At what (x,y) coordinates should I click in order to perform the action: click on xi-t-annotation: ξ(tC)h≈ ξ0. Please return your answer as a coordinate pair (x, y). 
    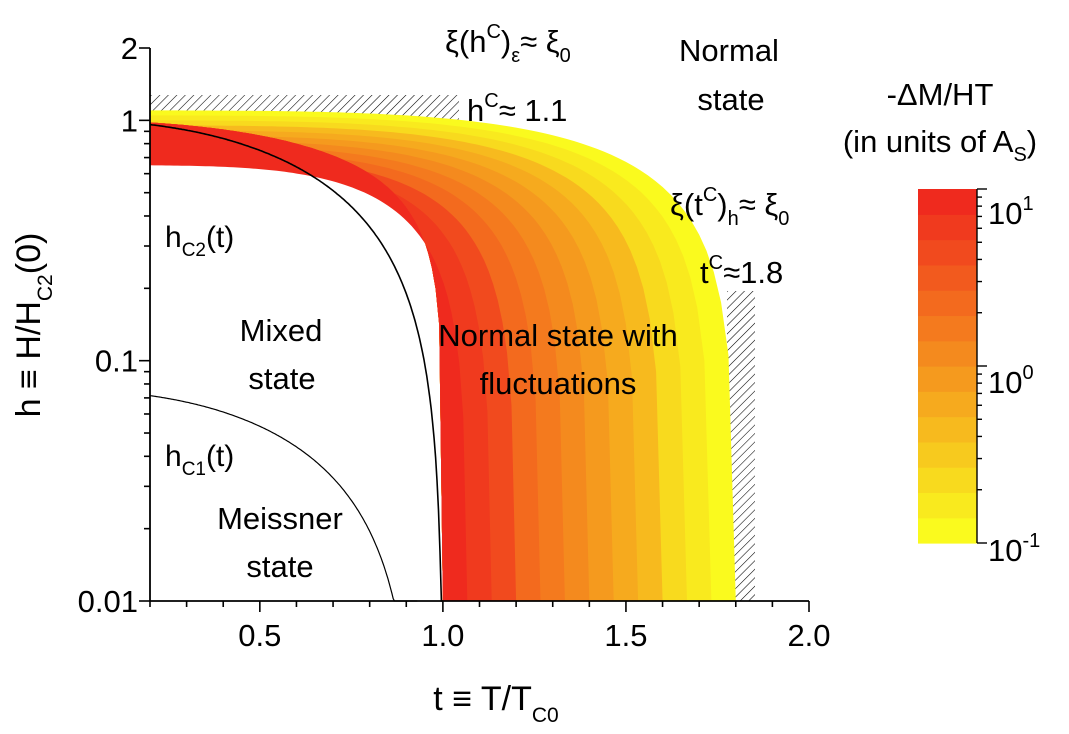
    Looking at the image, I should click on (729, 207).